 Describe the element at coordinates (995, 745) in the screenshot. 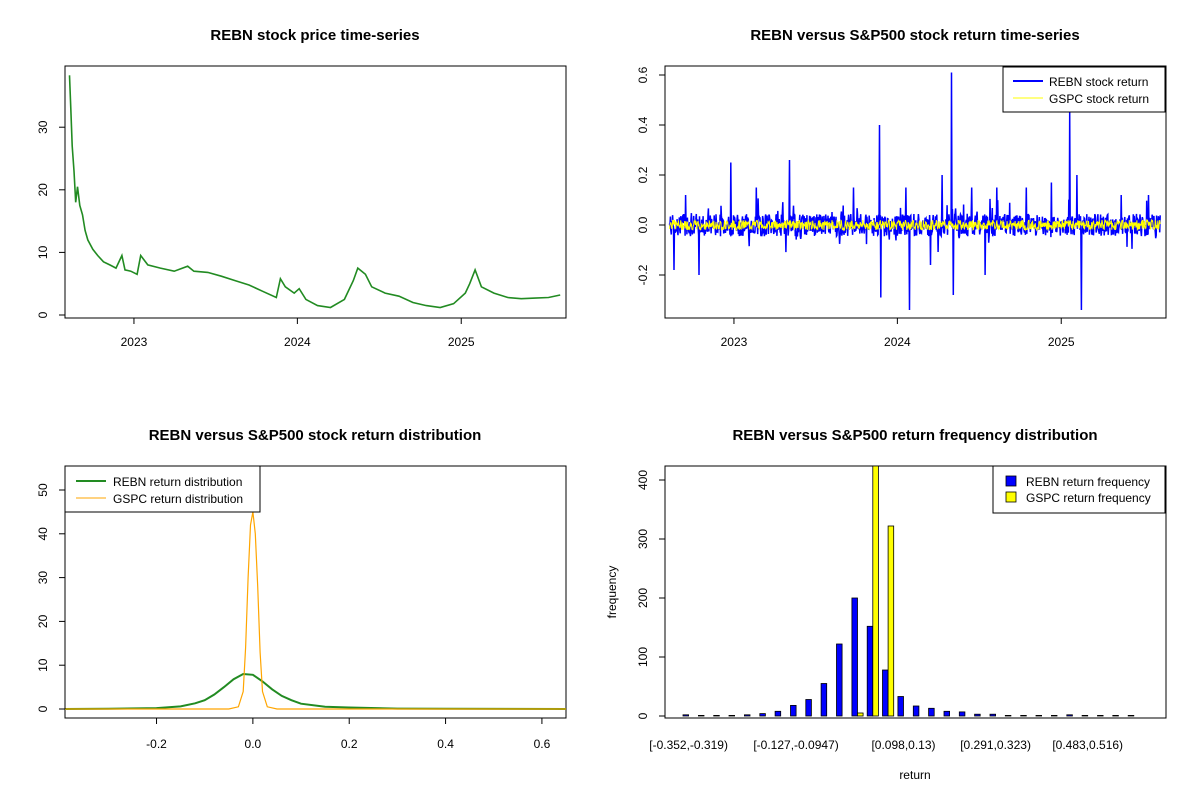

I see `x-tick-label: [0.291,0.323)` at that location.